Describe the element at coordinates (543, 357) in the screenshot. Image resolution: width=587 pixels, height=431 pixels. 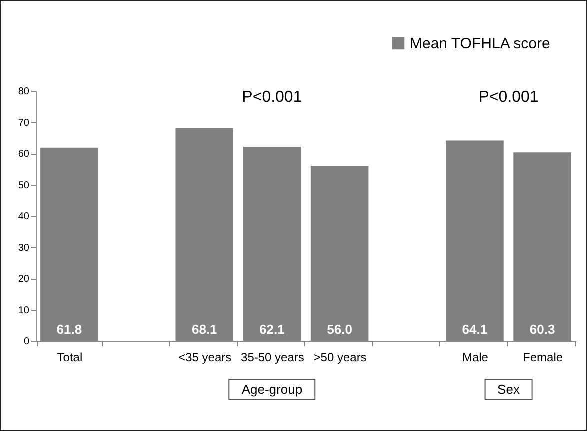
I see `x-tick-label: Female` at that location.